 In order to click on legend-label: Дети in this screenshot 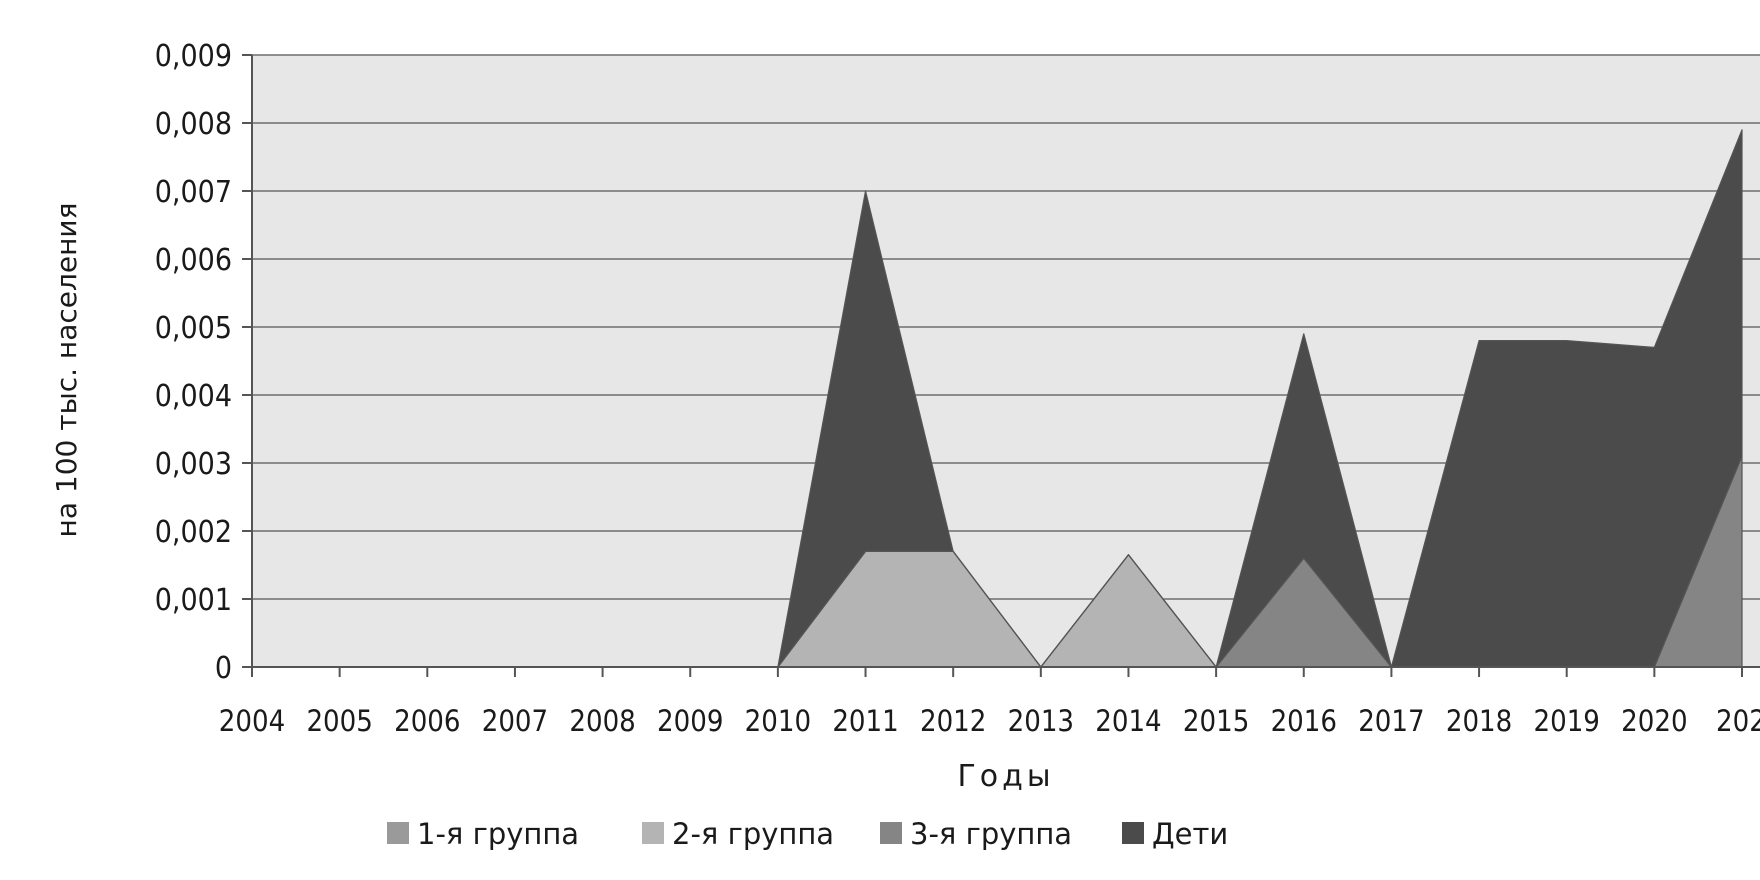, I will do `click(1190, 834)`.